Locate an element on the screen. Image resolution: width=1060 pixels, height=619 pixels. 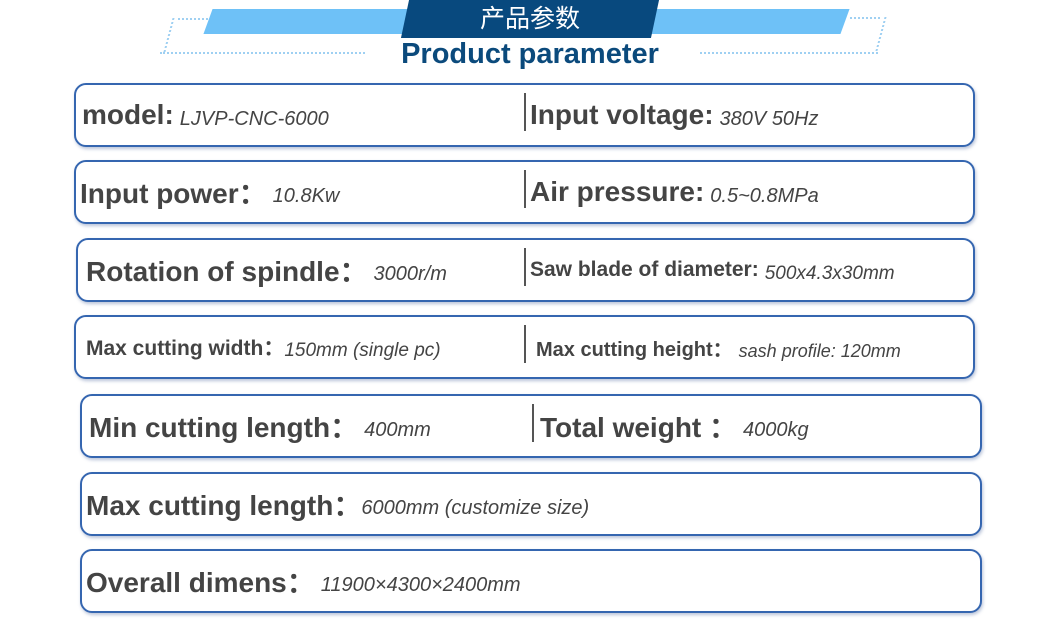
param-model: model: LJVP-CNC-6000 is located at coordinates (205, 115).